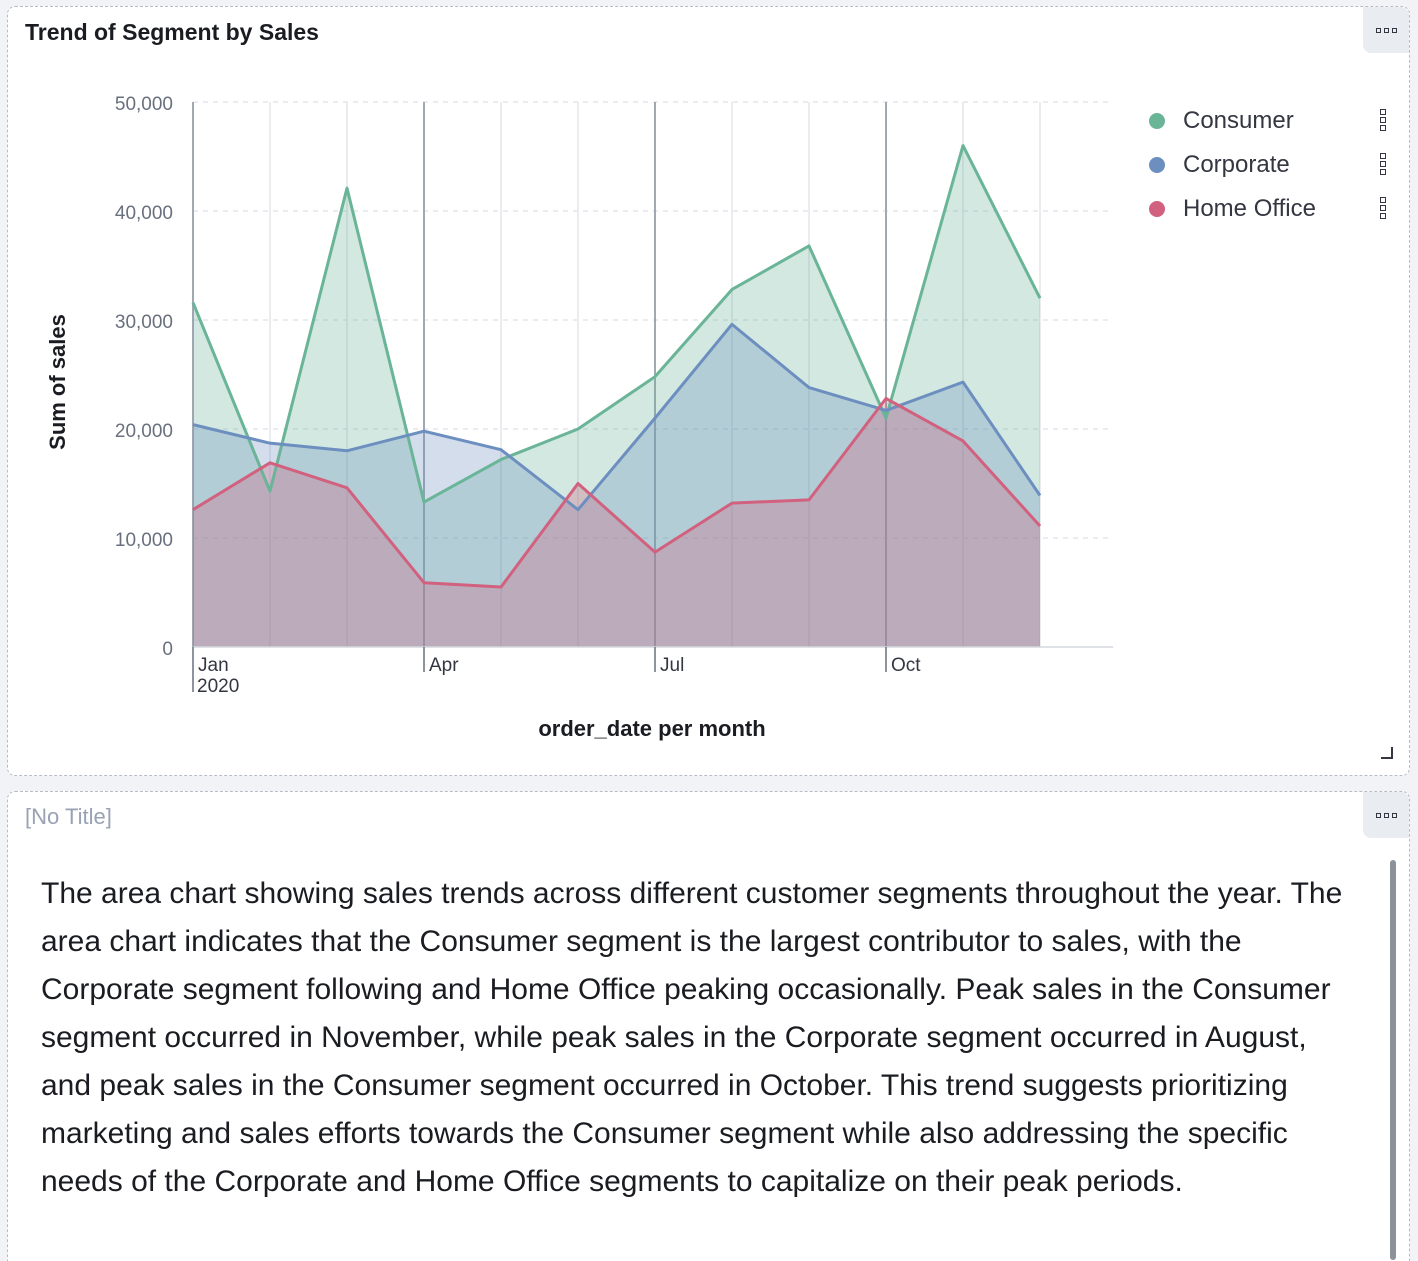 The image size is (1418, 1261). I want to click on chart-legend: Consumer Corporate Home Office, so click(1266, 165).